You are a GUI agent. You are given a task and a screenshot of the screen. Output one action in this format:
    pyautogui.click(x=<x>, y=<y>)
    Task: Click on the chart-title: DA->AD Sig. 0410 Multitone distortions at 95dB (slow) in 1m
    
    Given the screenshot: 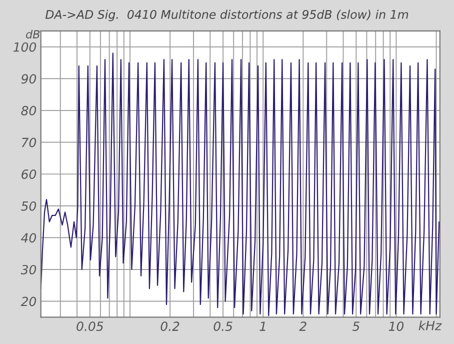 What is the action you would take?
    pyautogui.click(x=226, y=16)
    